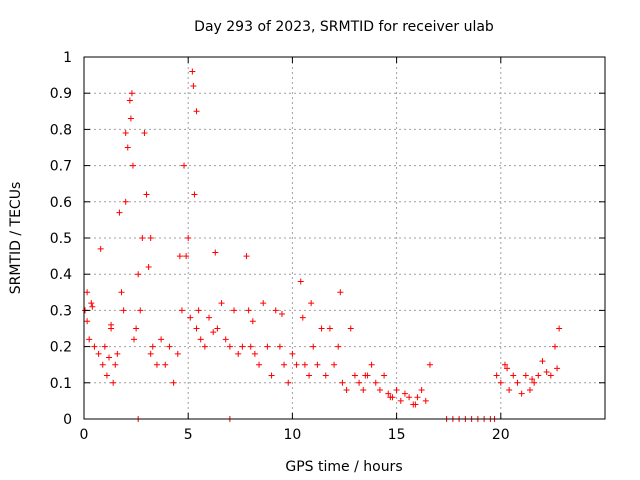 This screenshot has height=480, width=640. Describe the element at coordinates (61, 311) in the screenshot. I see `y-tick-label: 0.3` at that location.